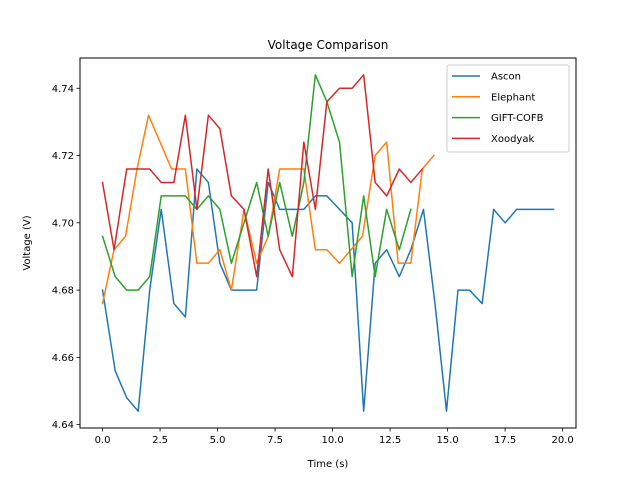 This screenshot has width=640, height=480. Describe the element at coordinates (63, 425) in the screenshot. I see `y-tick-label: 4.64` at that location.